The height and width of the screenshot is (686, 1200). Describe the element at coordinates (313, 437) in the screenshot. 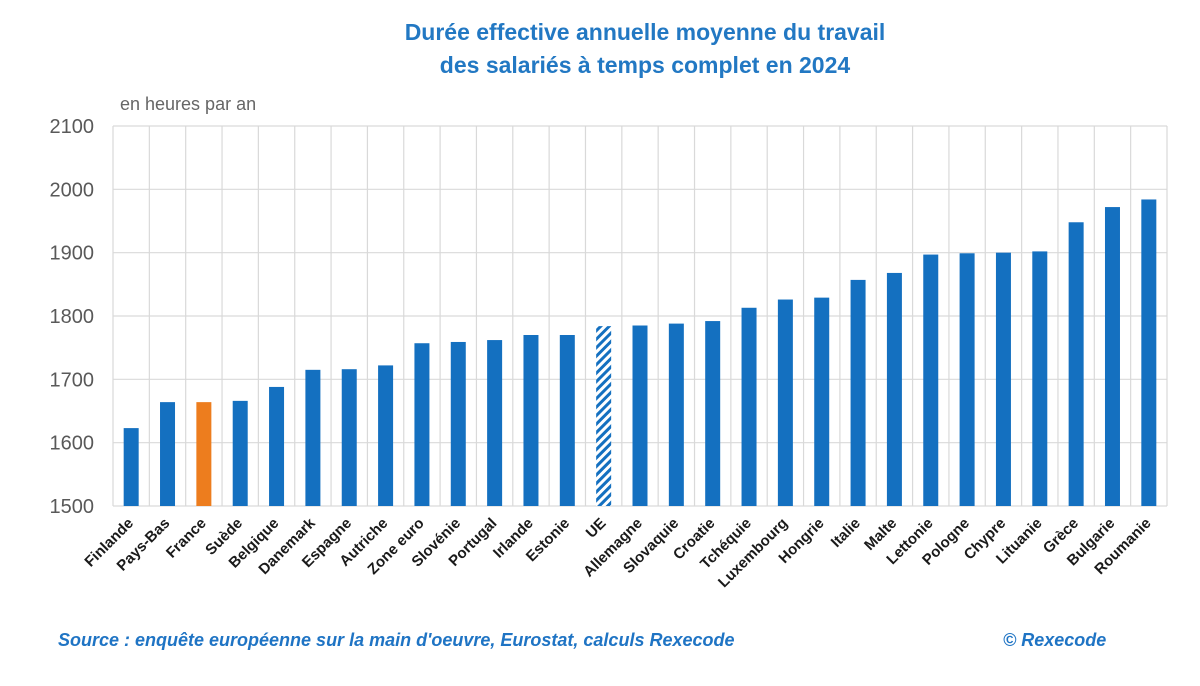

I see `bar-danemark` at that location.